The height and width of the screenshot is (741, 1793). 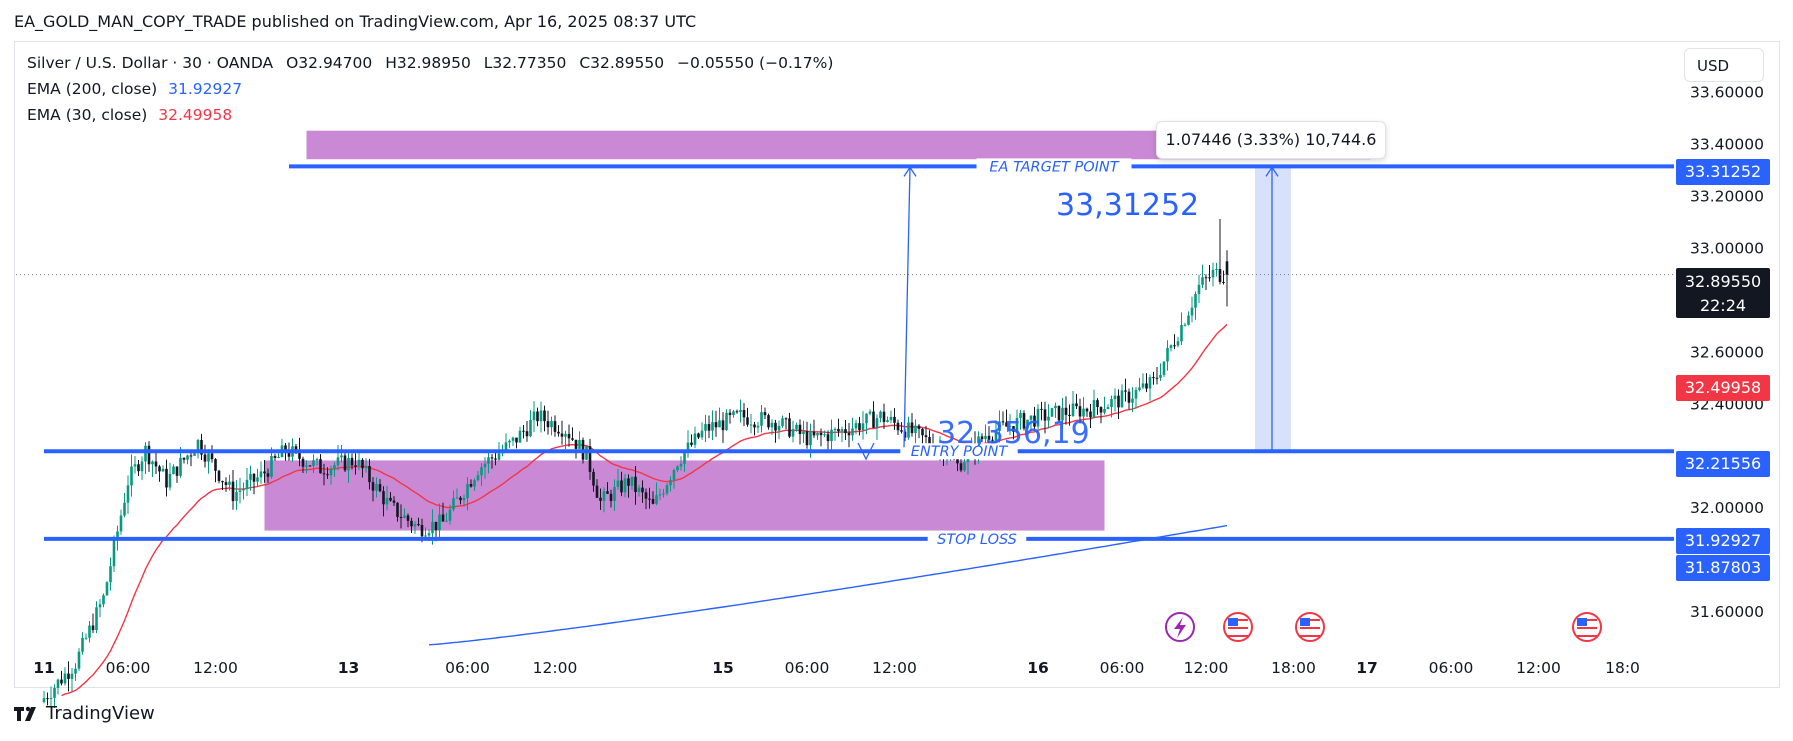 What do you see at coordinates (828, 585) in the screenshot?
I see `ema200-line` at bounding box center [828, 585].